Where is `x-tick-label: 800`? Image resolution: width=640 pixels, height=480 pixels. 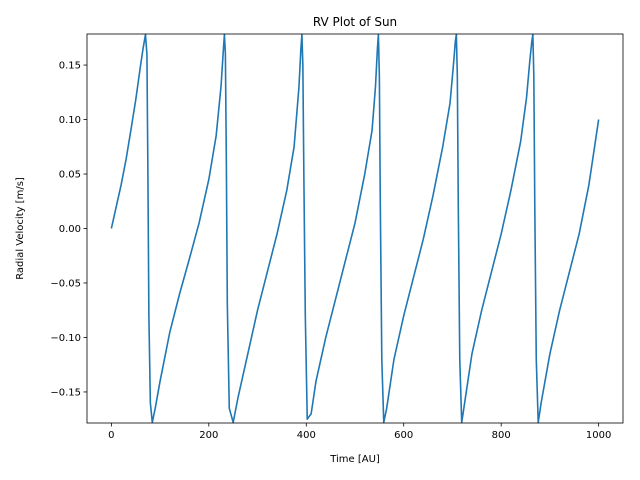 x-tick-label: 800 is located at coordinates (501, 435).